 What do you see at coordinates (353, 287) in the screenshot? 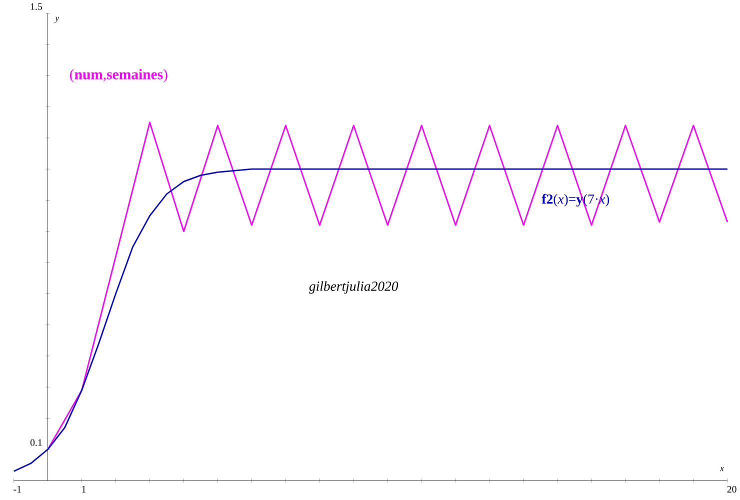
I see `annotation: gilbertjulia2020` at bounding box center [353, 287].